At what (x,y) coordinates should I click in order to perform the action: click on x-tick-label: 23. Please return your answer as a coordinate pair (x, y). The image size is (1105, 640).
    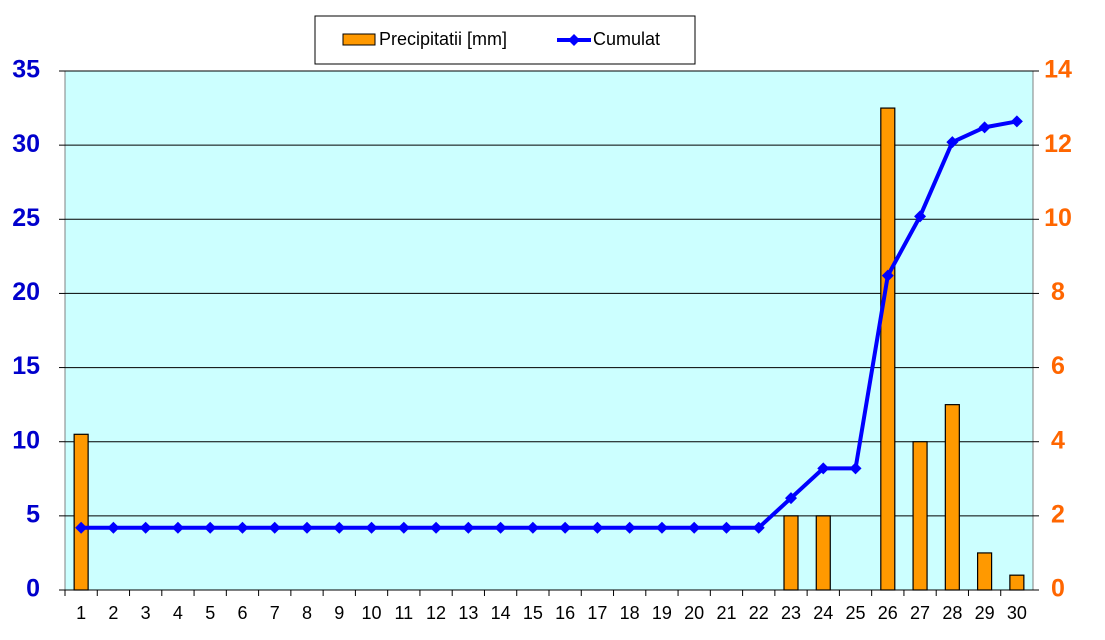
    Looking at the image, I should click on (791, 613).